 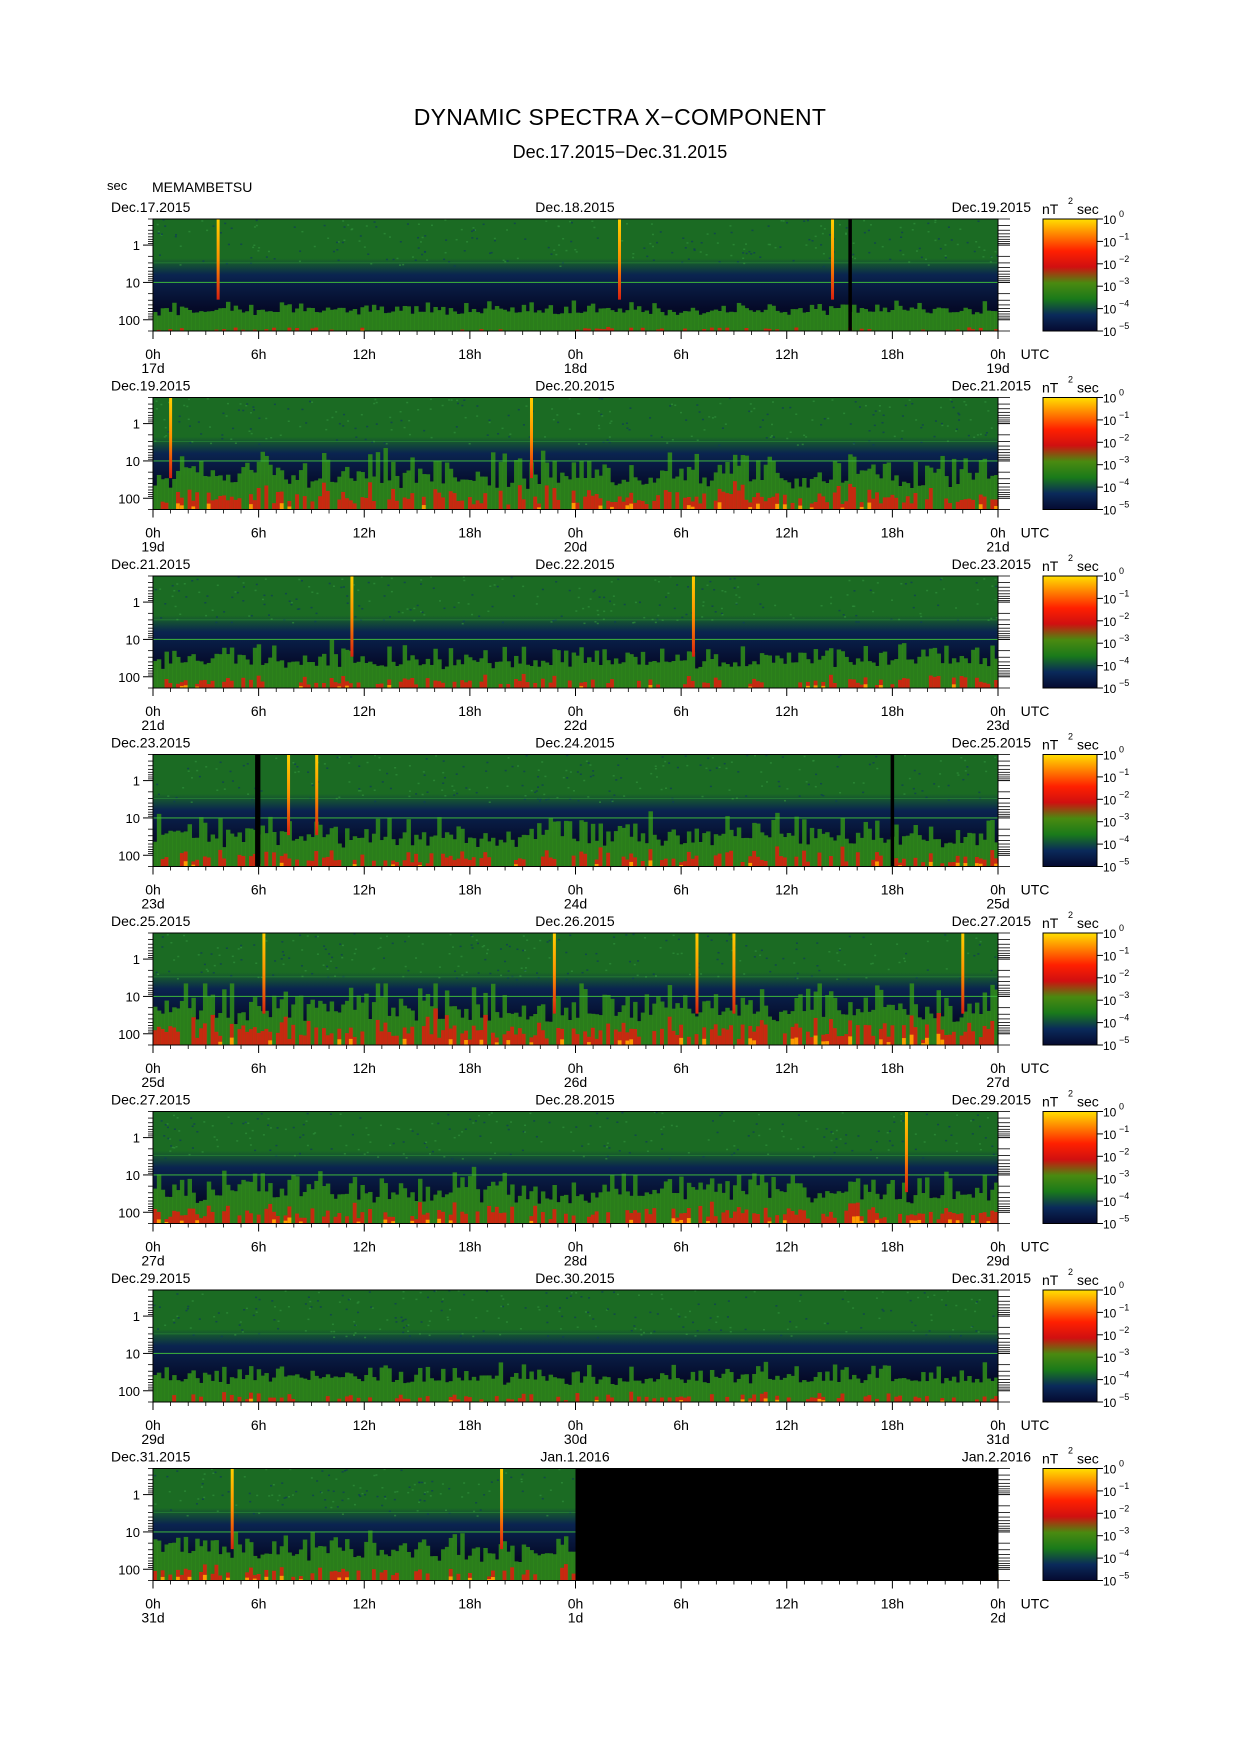 I want to click on colorbar-tick-base: 10, so click(x=1110, y=399).